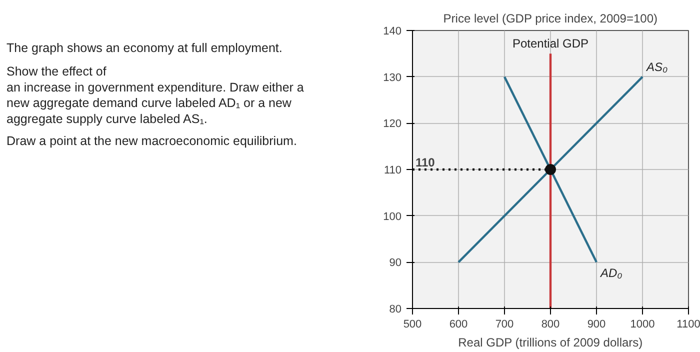 This screenshot has width=700, height=352. What do you see at coordinates (149, 103) in the screenshot?
I see `text: new aggregate demand curve labeled AD₁ or a new` at bounding box center [149, 103].